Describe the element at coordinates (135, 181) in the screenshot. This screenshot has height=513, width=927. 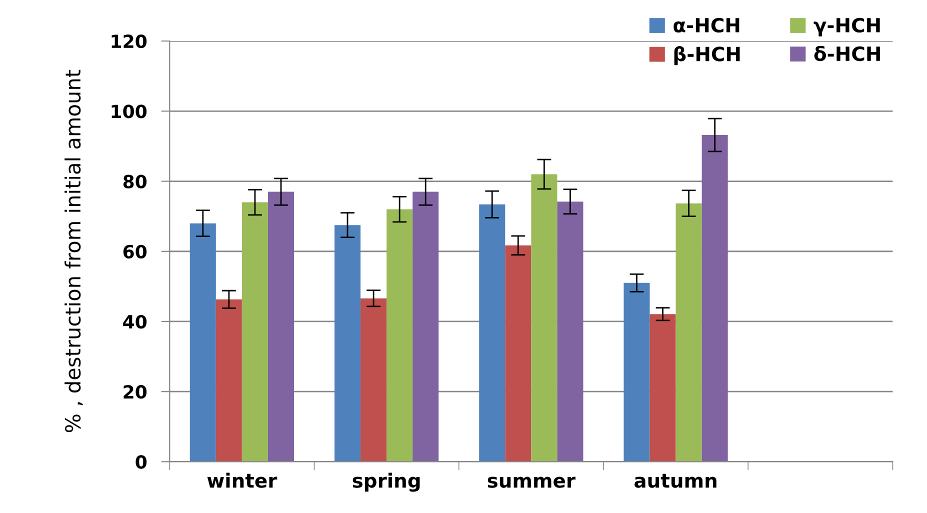
I see `y-tick-label: 80` at that location.